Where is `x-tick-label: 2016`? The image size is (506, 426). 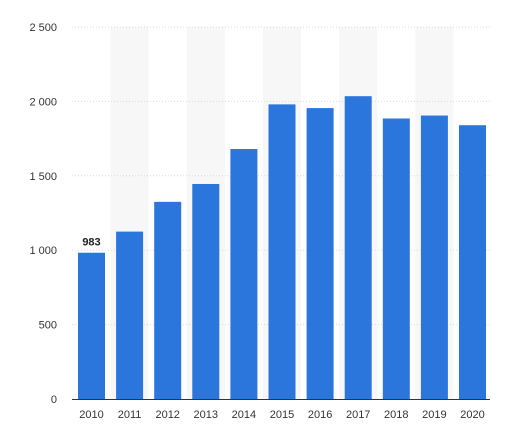 x-tick-label: 2016 is located at coordinates (320, 415).